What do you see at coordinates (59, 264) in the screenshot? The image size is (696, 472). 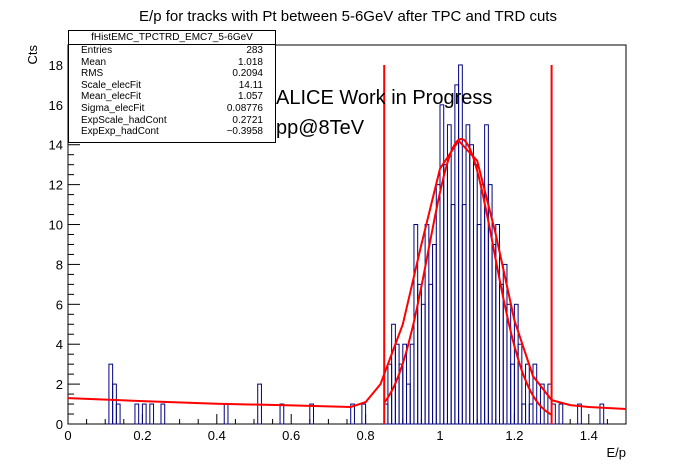 I see `y-tick-label: 8` at bounding box center [59, 264].